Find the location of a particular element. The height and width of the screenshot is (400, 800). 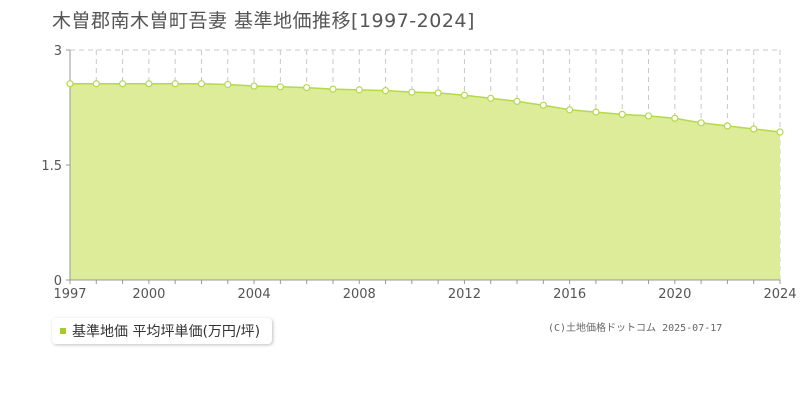

x-tick-label: 2024 is located at coordinates (779, 293).